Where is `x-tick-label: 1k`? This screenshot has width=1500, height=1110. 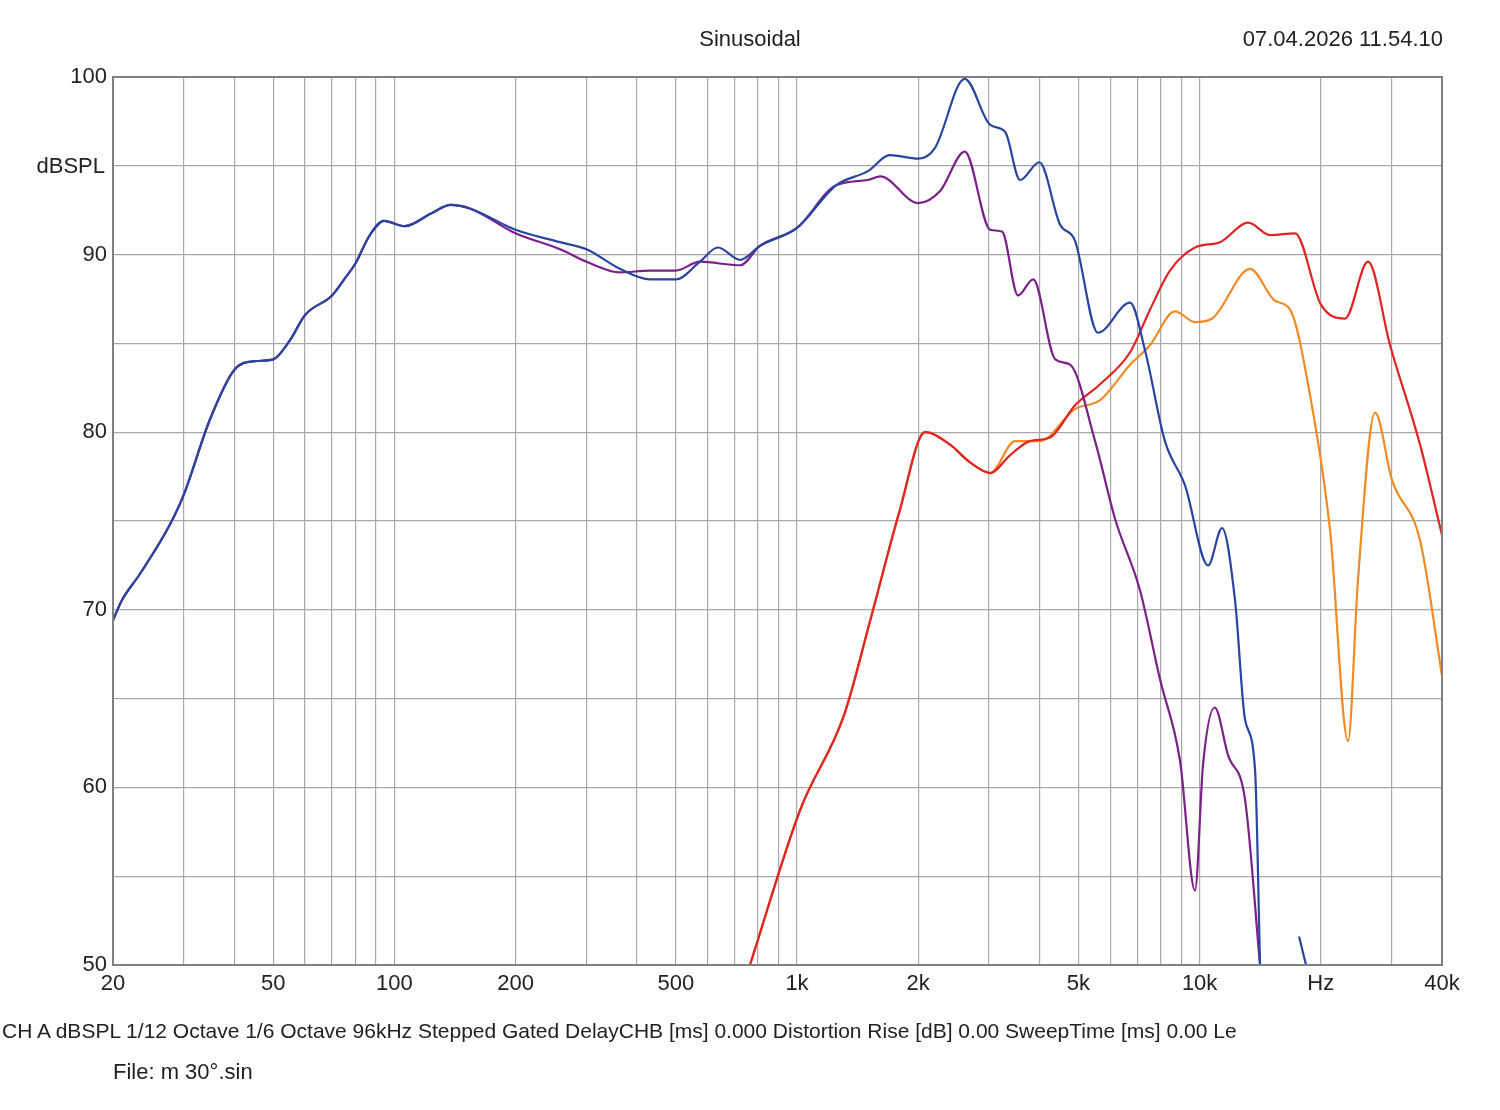 x-tick-label: 1k is located at coordinates (797, 983).